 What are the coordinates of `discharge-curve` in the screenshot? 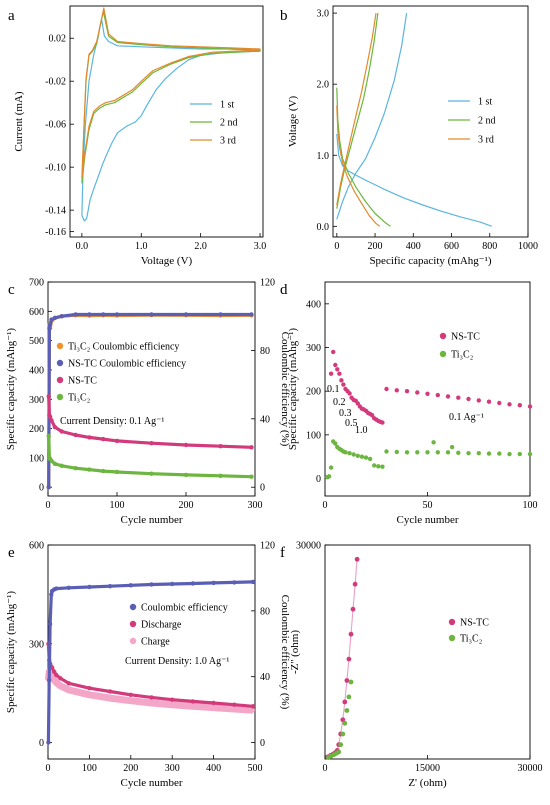 It's located at (358, 166).